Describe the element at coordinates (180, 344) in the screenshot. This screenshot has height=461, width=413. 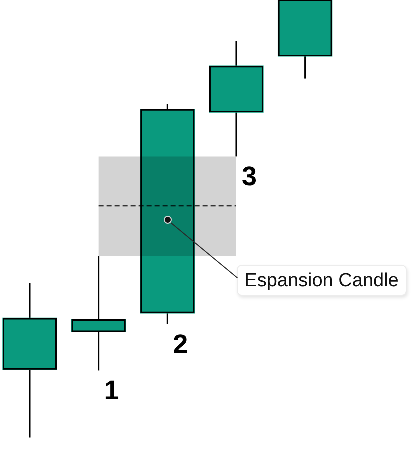
I see `annotation: 2` at that location.